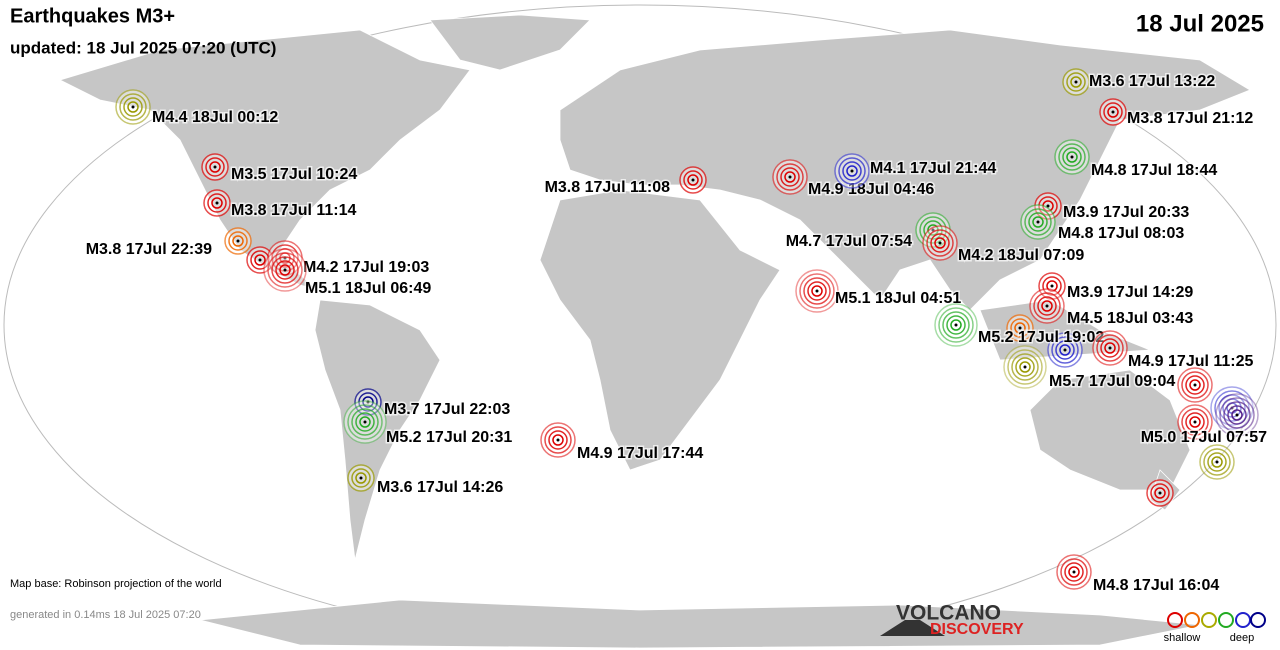 Image resolution: width=1280 pixels, height=650 pixels. I want to click on quake-label: M3.8 17Jul 22:39, so click(149, 249).